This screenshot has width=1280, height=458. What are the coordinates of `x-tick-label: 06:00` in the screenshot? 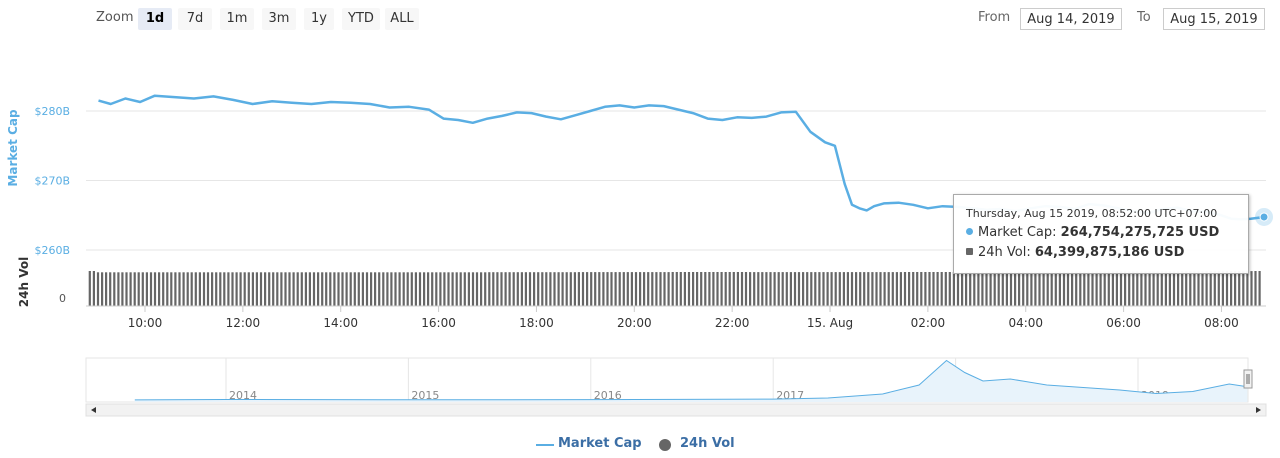 It's located at (1123, 323).